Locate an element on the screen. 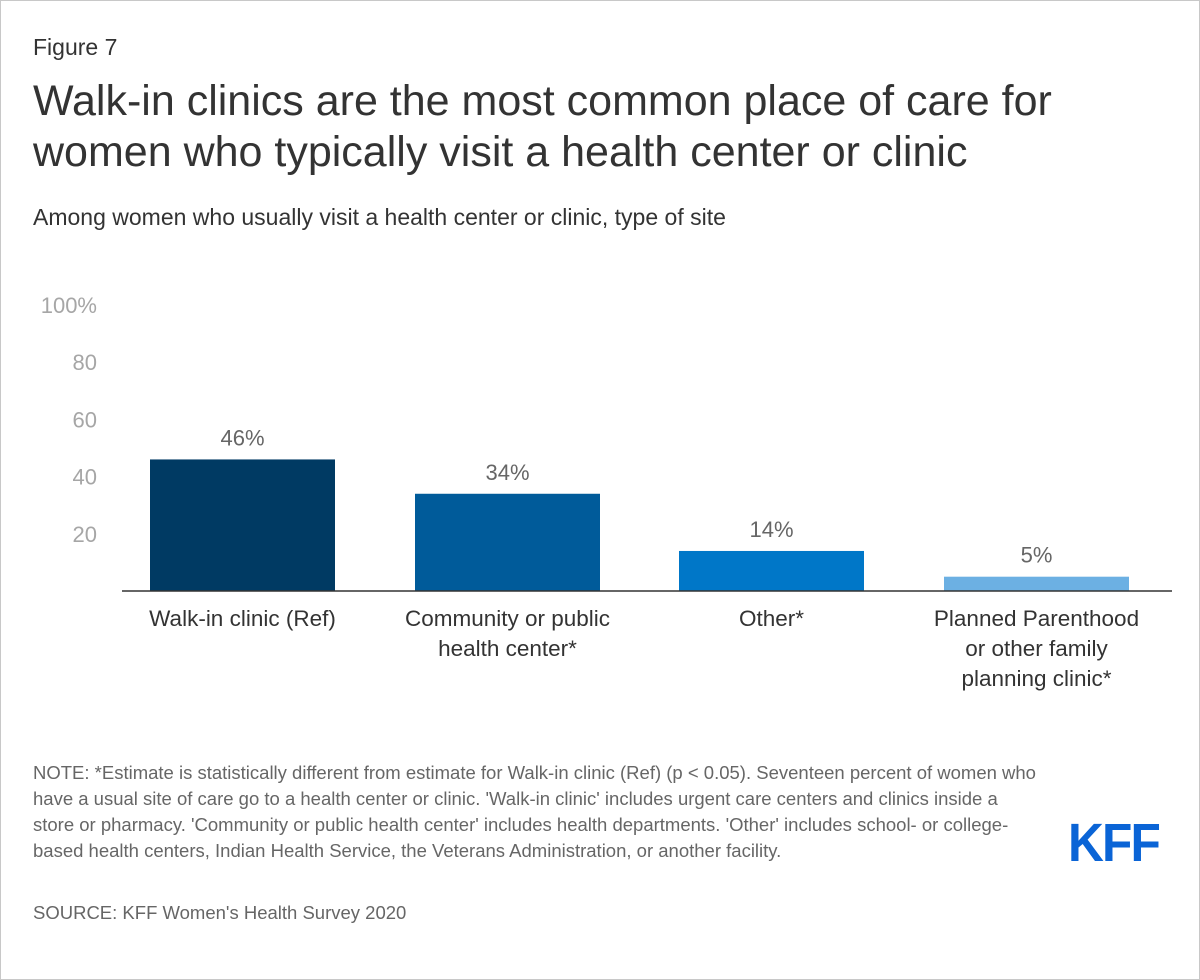 This screenshot has width=1200, height=980. chart-source: SOURCE: KFF Women's Health Survey 2020 is located at coordinates (220, 912).